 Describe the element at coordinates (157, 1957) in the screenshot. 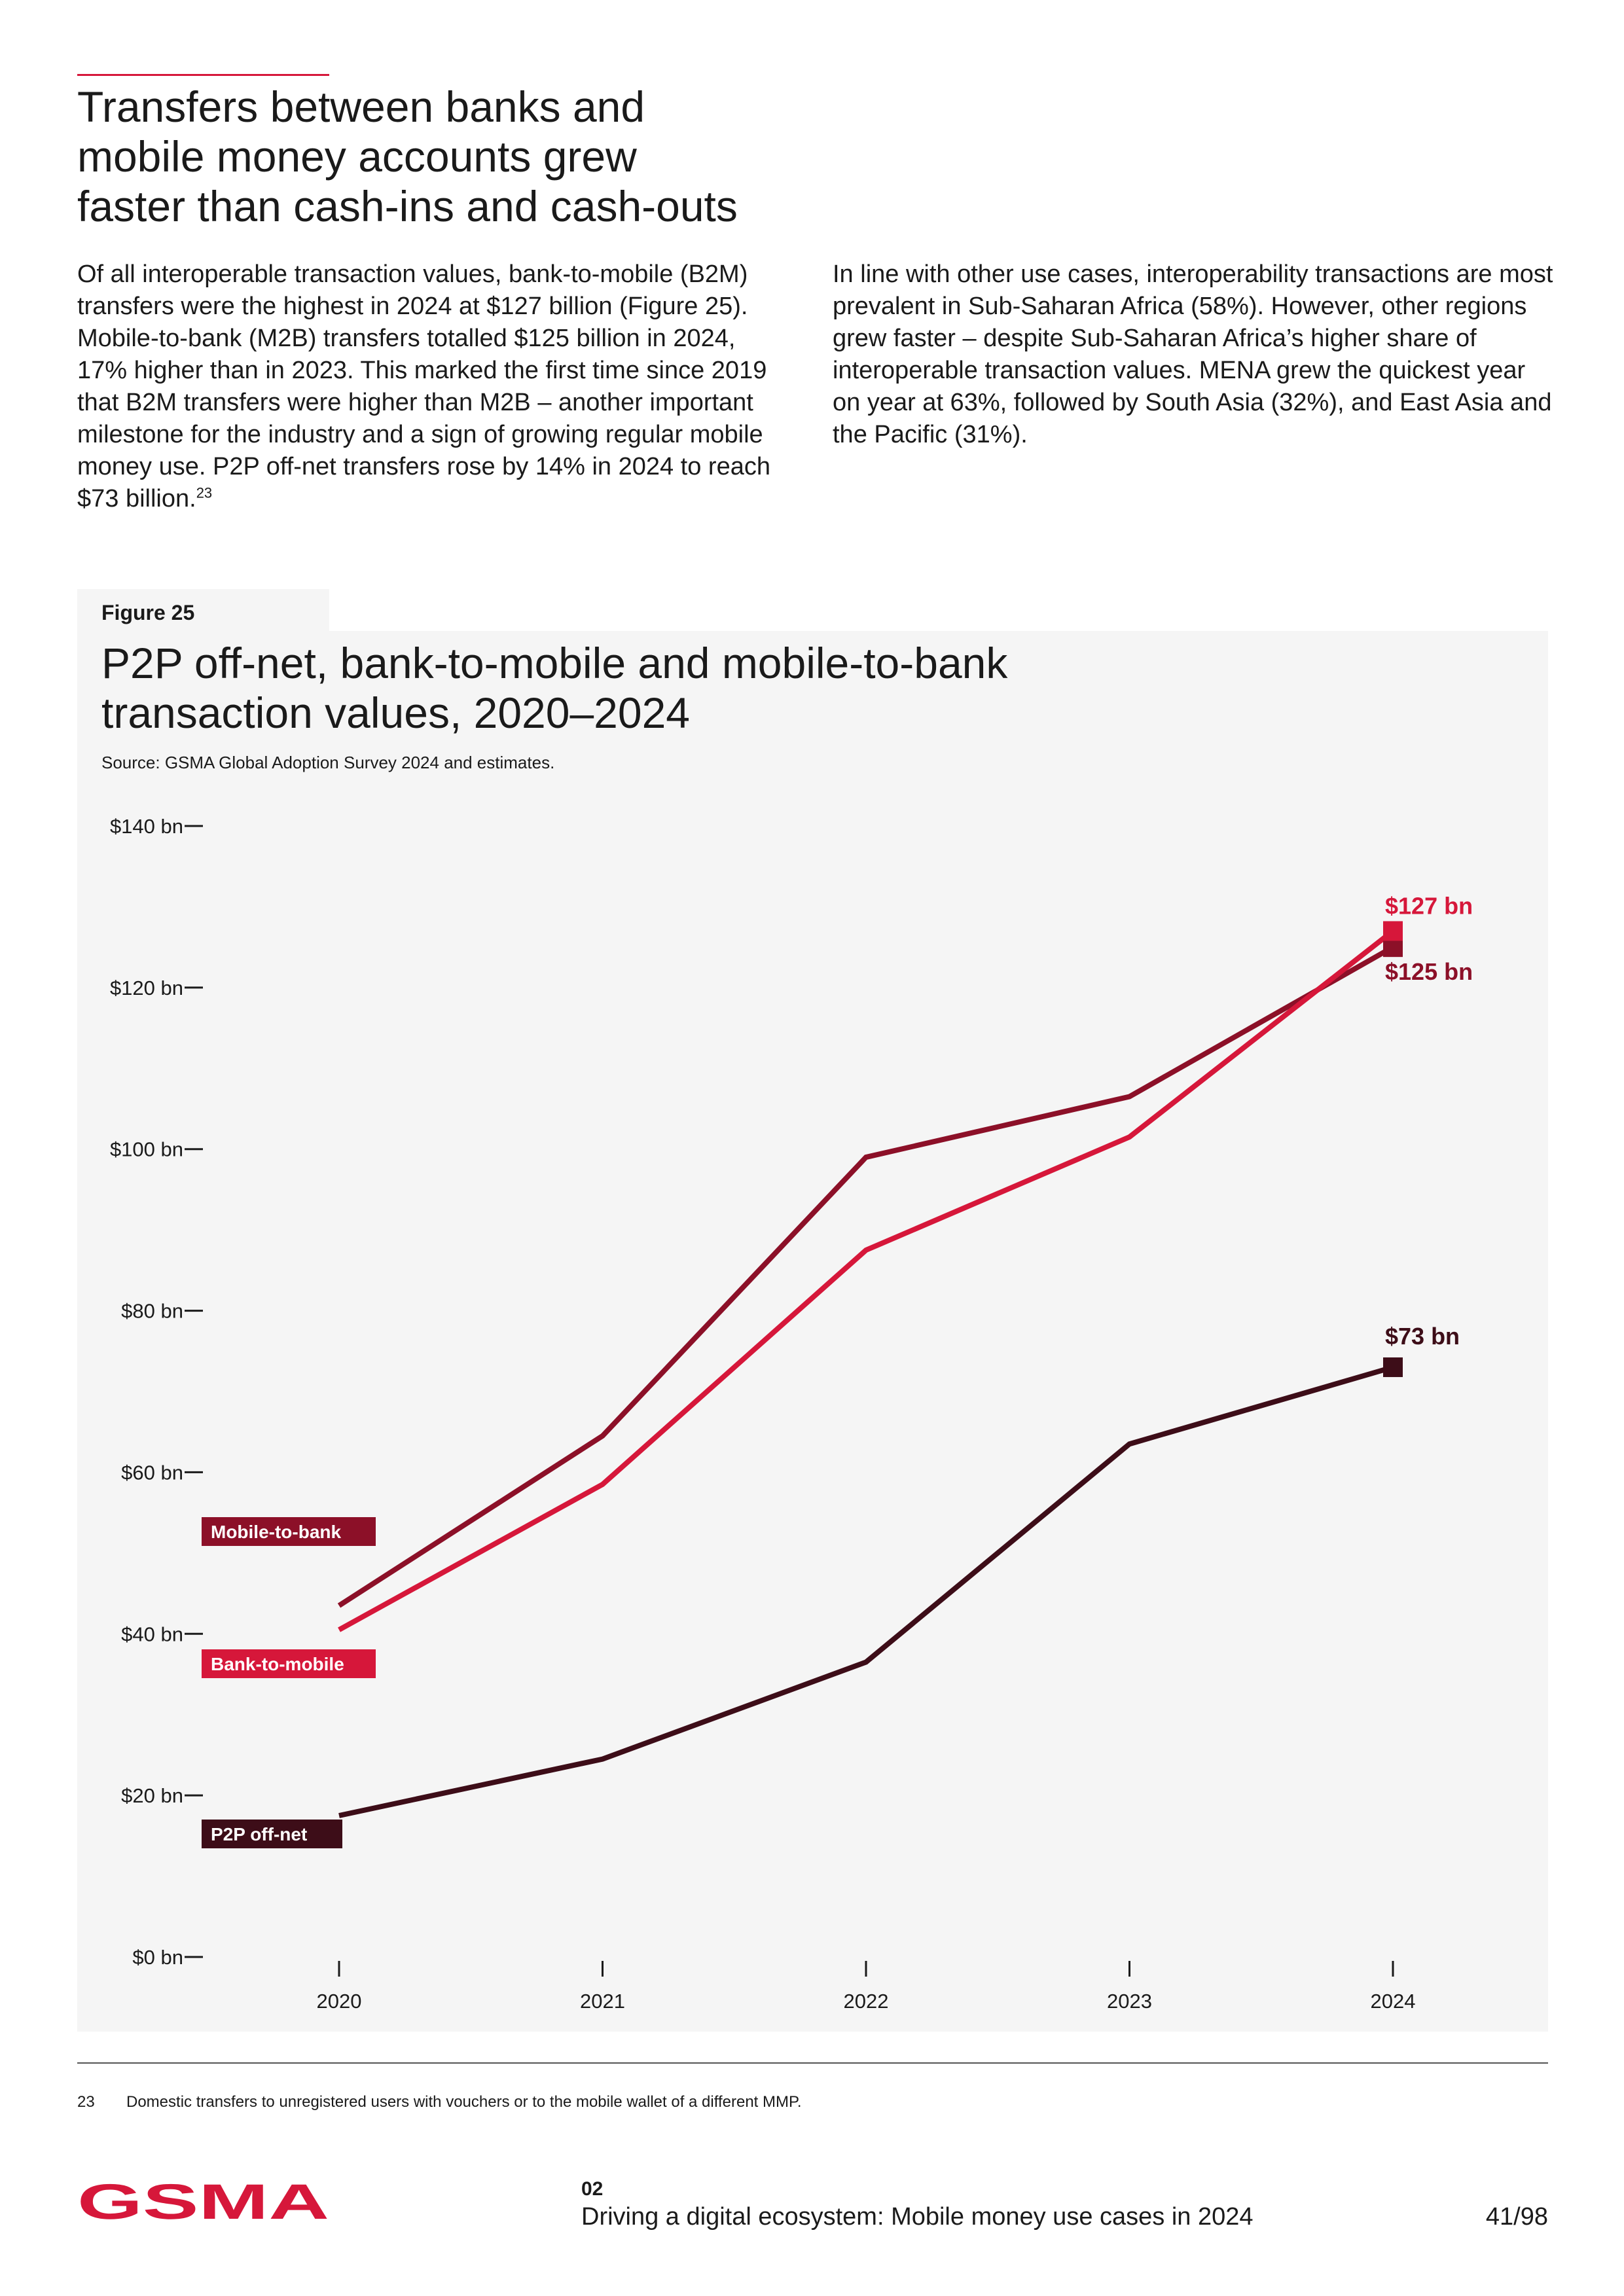

I see `y-tick-label: $0 bn` at that location.